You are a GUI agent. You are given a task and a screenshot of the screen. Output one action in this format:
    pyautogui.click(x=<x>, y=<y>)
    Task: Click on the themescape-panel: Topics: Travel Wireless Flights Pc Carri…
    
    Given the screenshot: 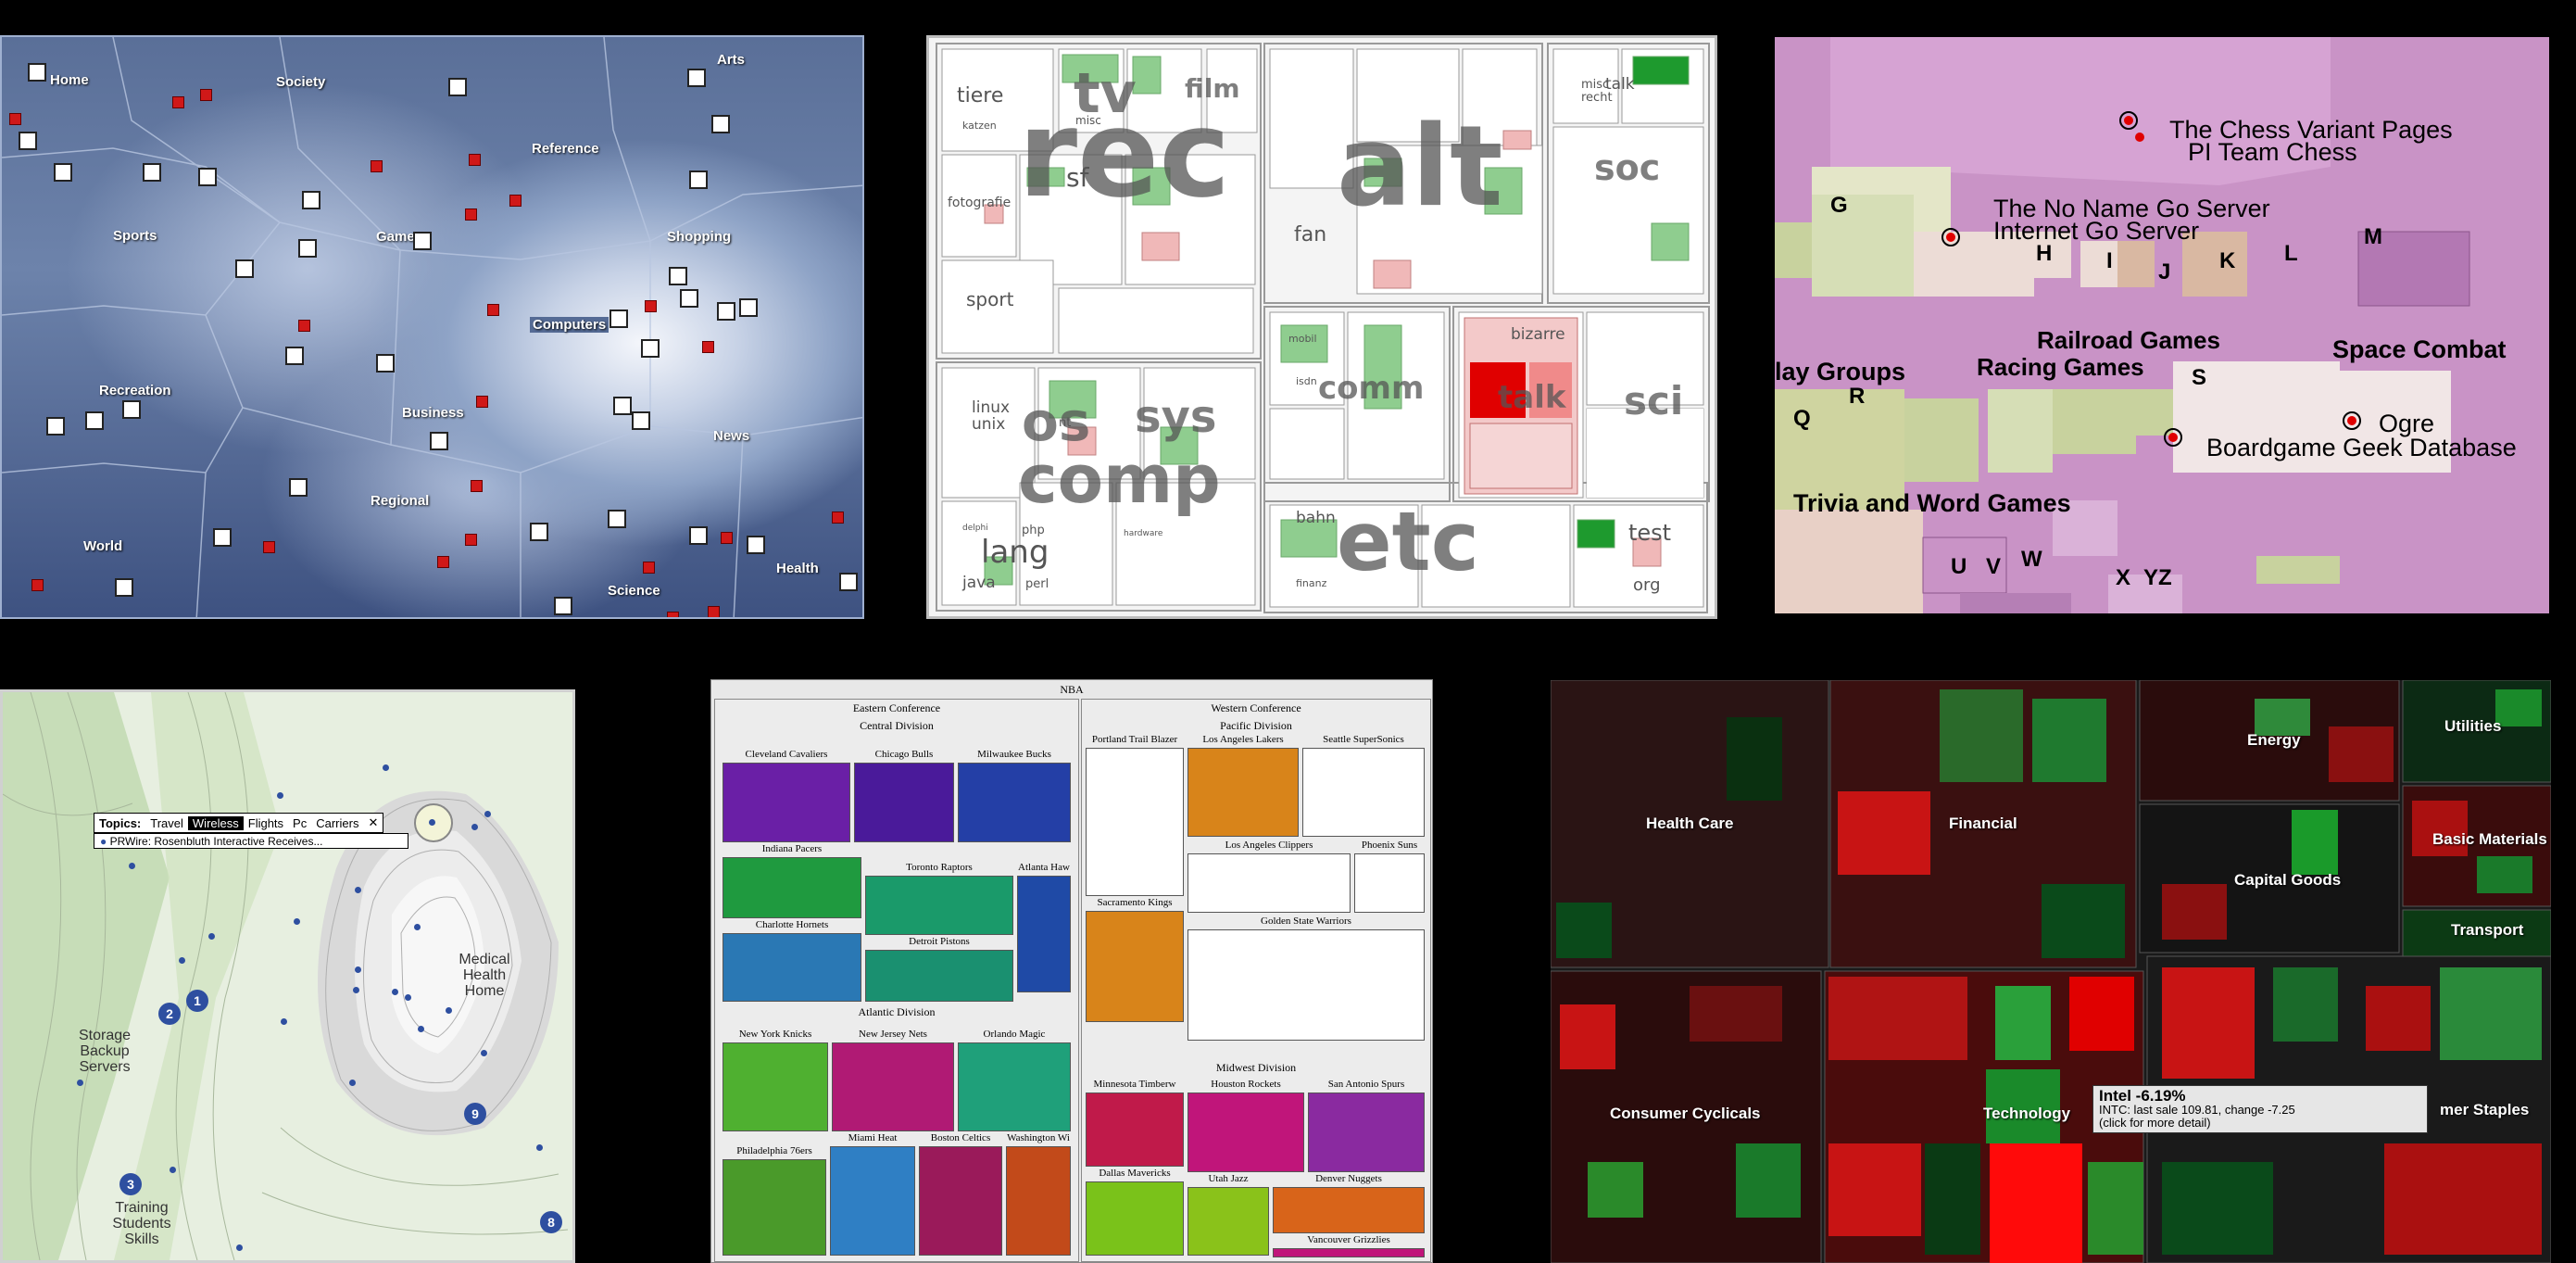 What is the action you would take?
    pyautogui.click(x=287, y=976)
    